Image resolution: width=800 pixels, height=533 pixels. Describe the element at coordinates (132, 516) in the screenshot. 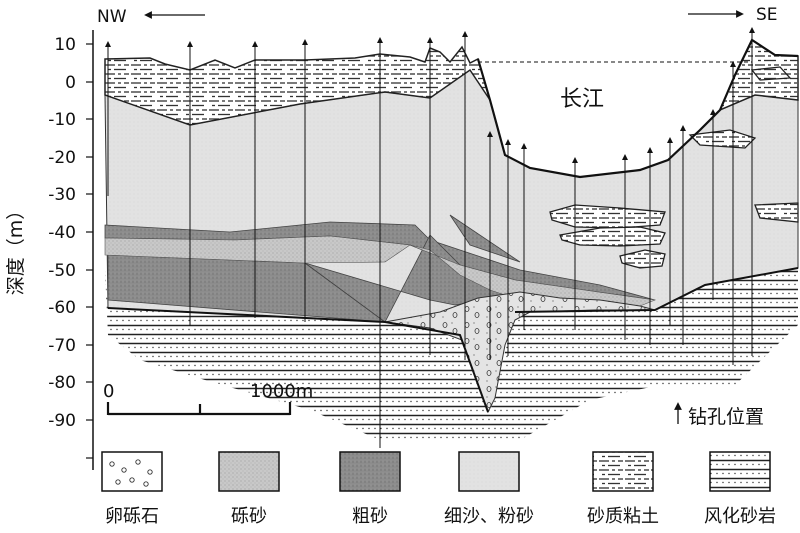

I see `legend-label: 卵砾石` at that location.